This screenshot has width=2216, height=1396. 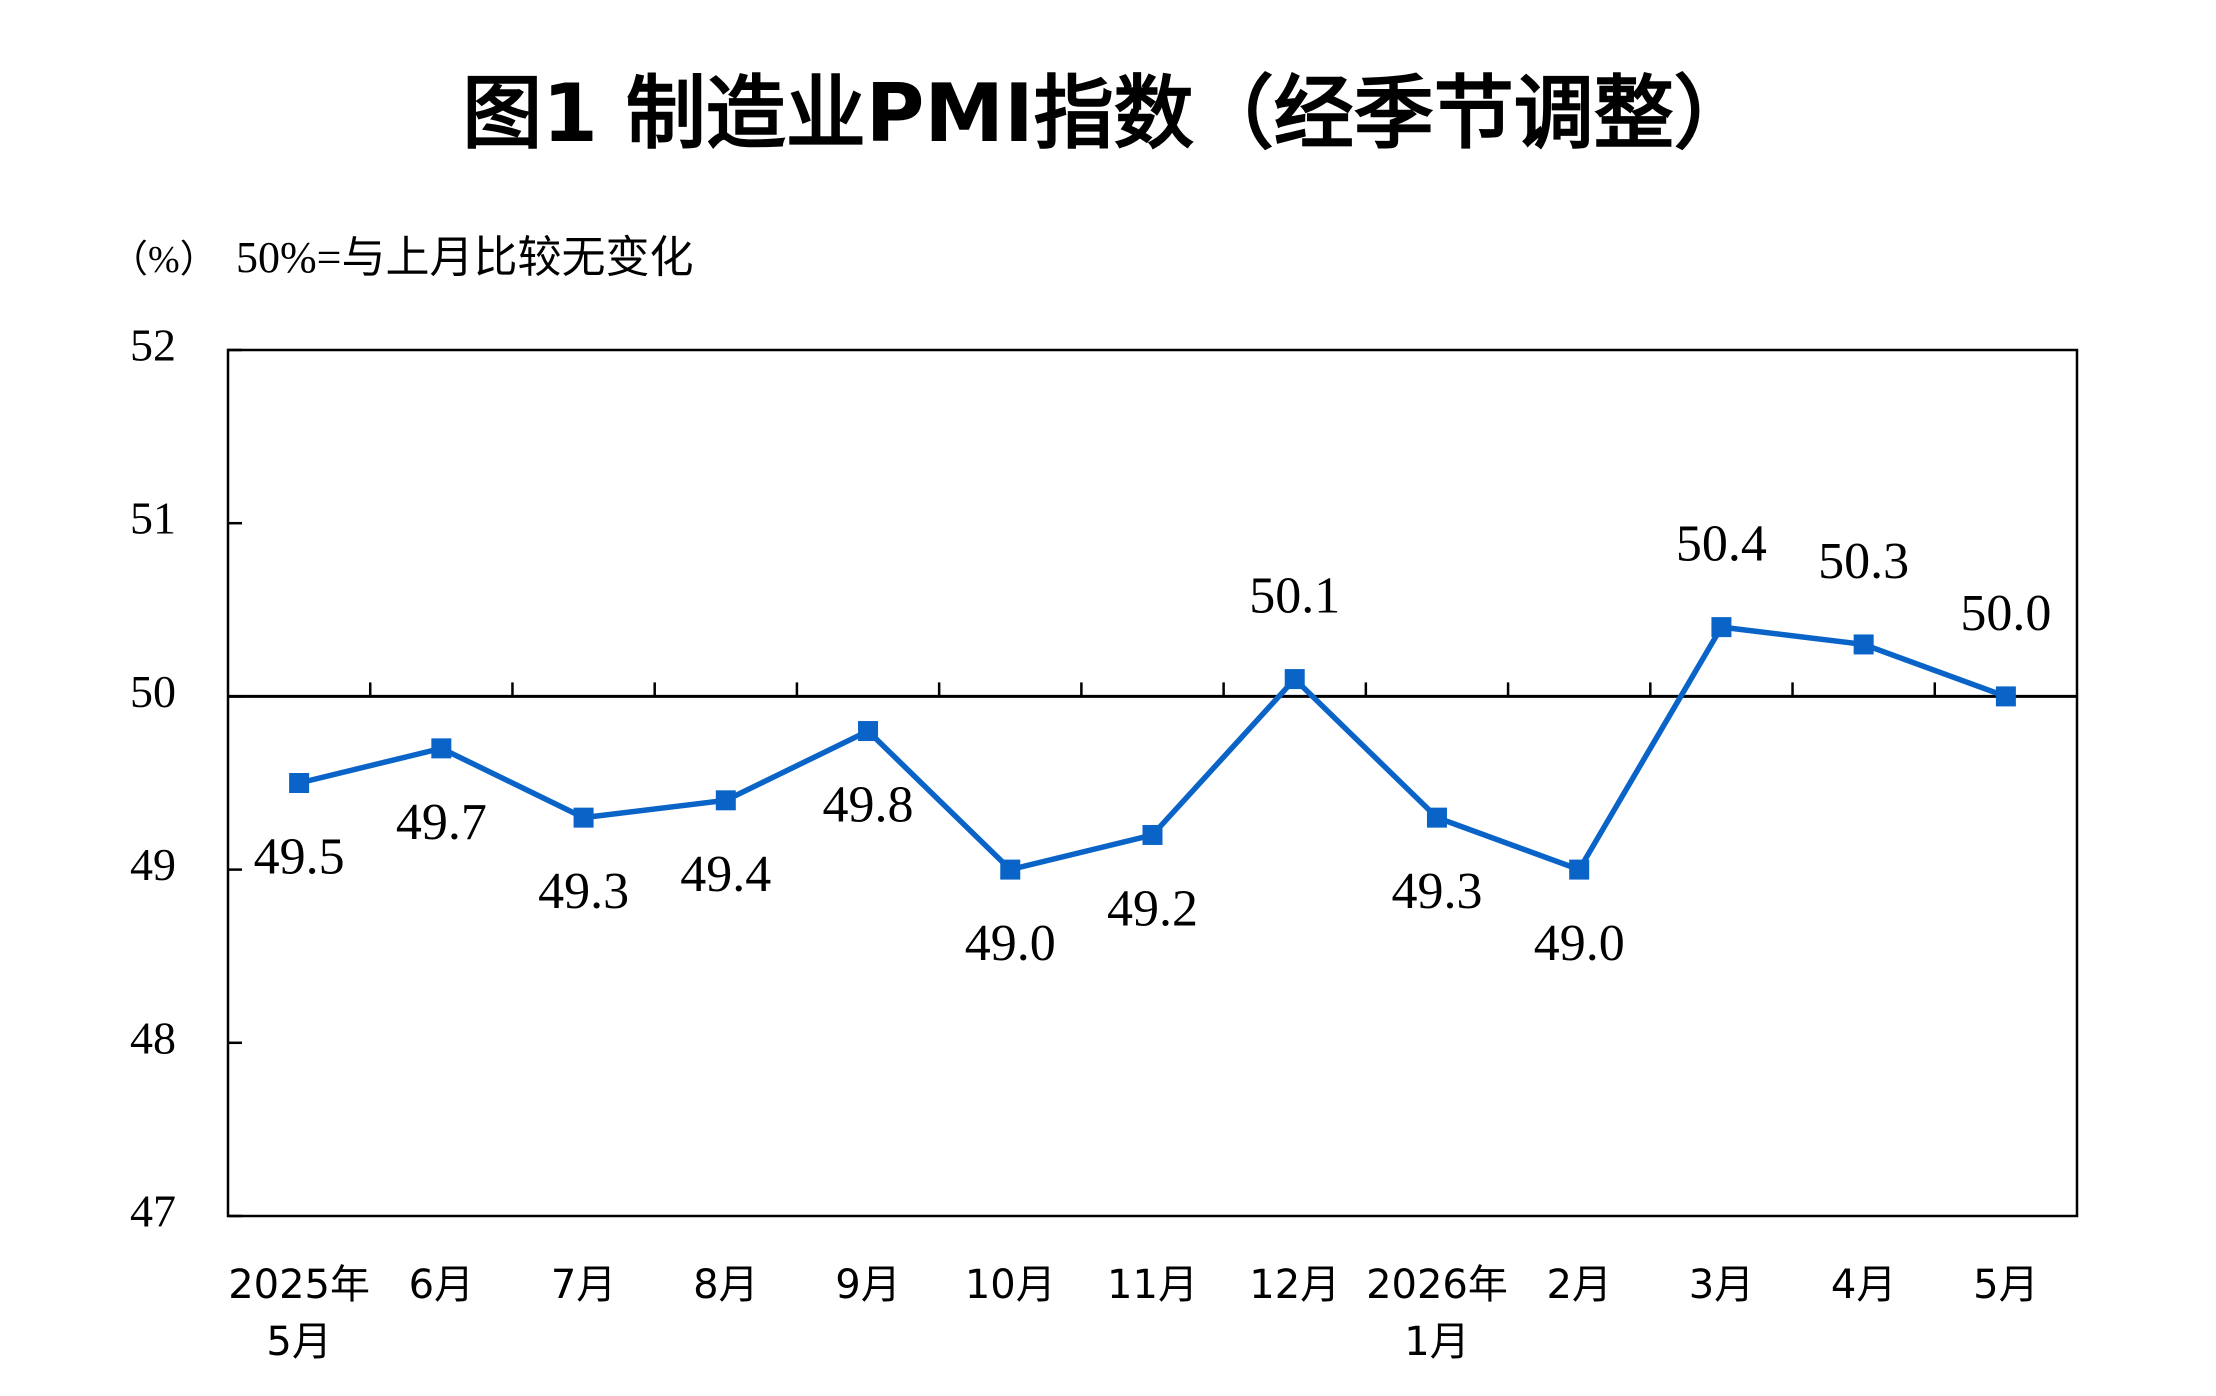 I want to click on x-tick-label: 4月, so click(x=1863, y=1285).